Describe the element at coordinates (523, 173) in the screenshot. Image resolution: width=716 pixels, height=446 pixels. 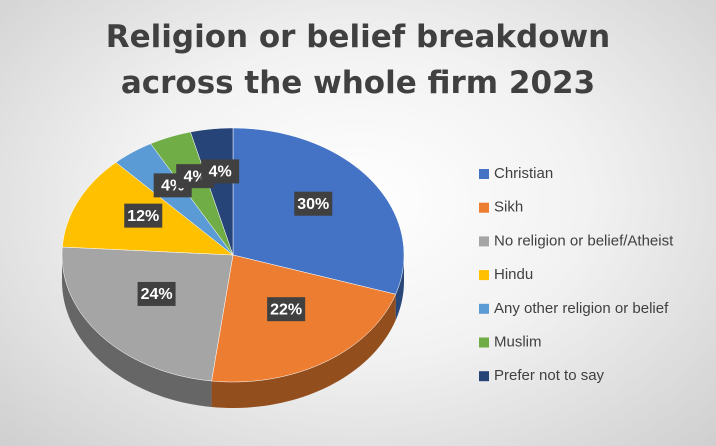
I see `legend-label: Christian` at that location.